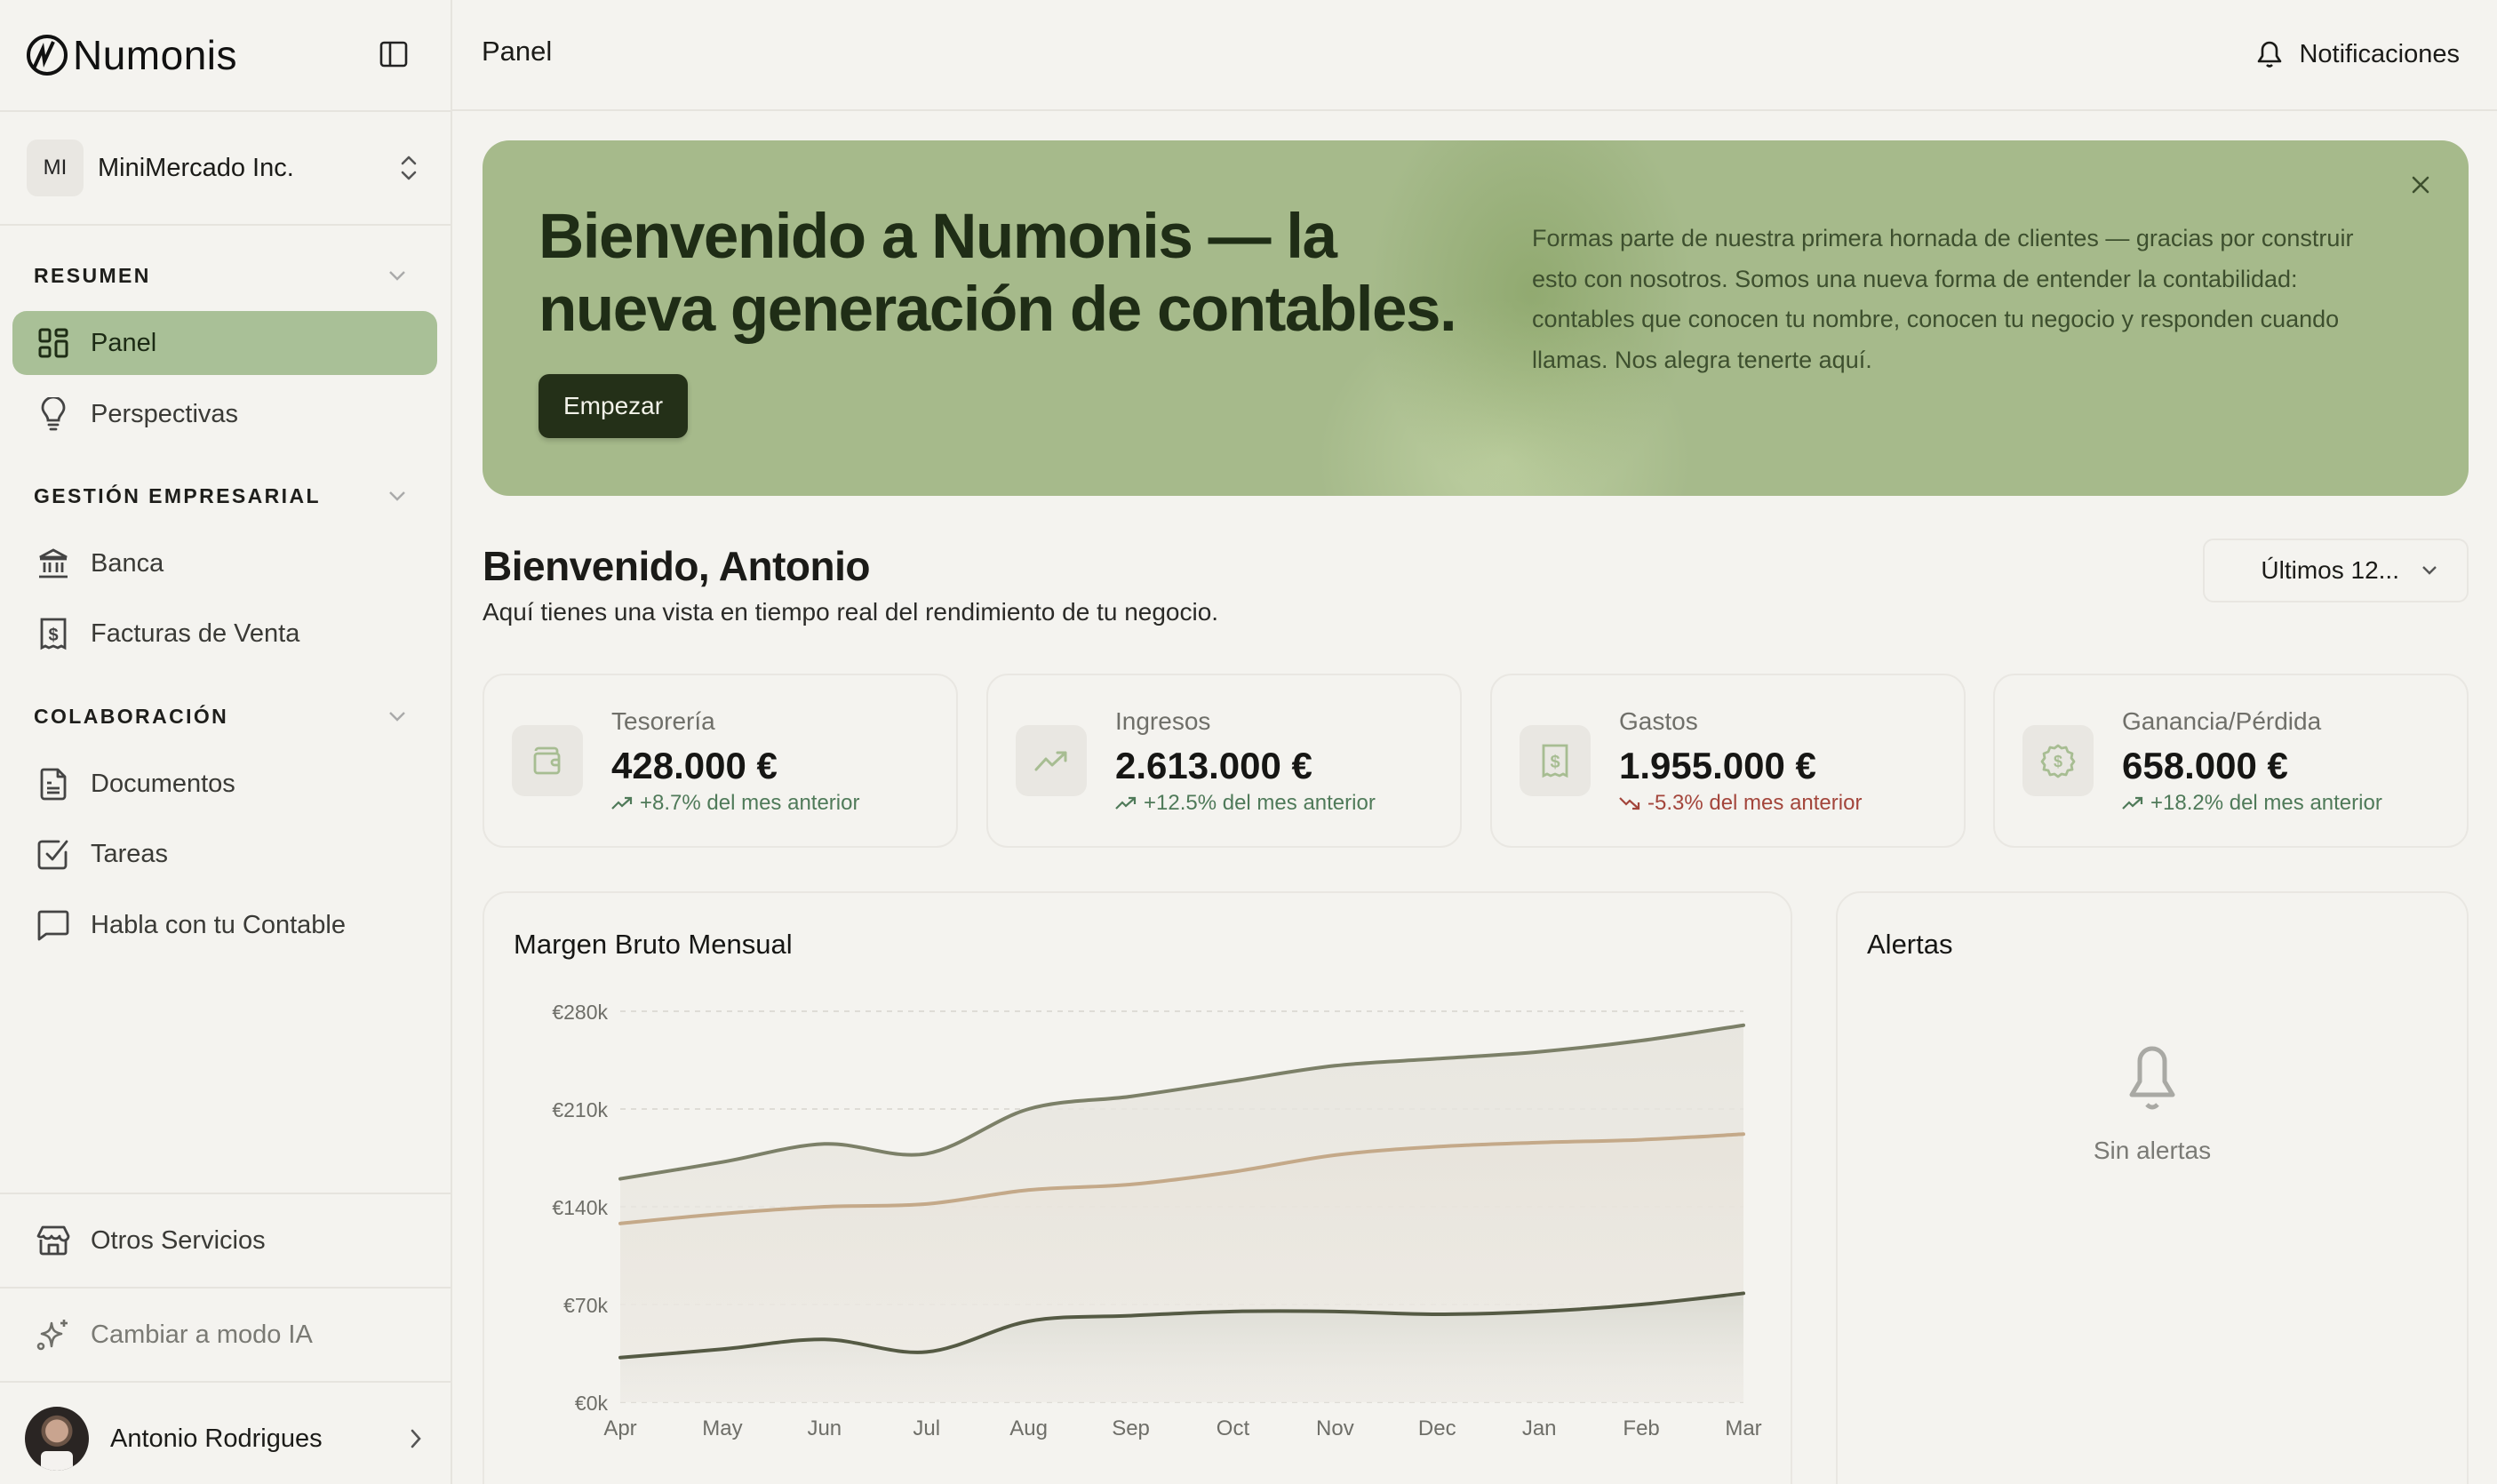 This screenshot has height=1484, width=2497. I want to click on org-name: MiniMercado Inc., so click(196, 167).